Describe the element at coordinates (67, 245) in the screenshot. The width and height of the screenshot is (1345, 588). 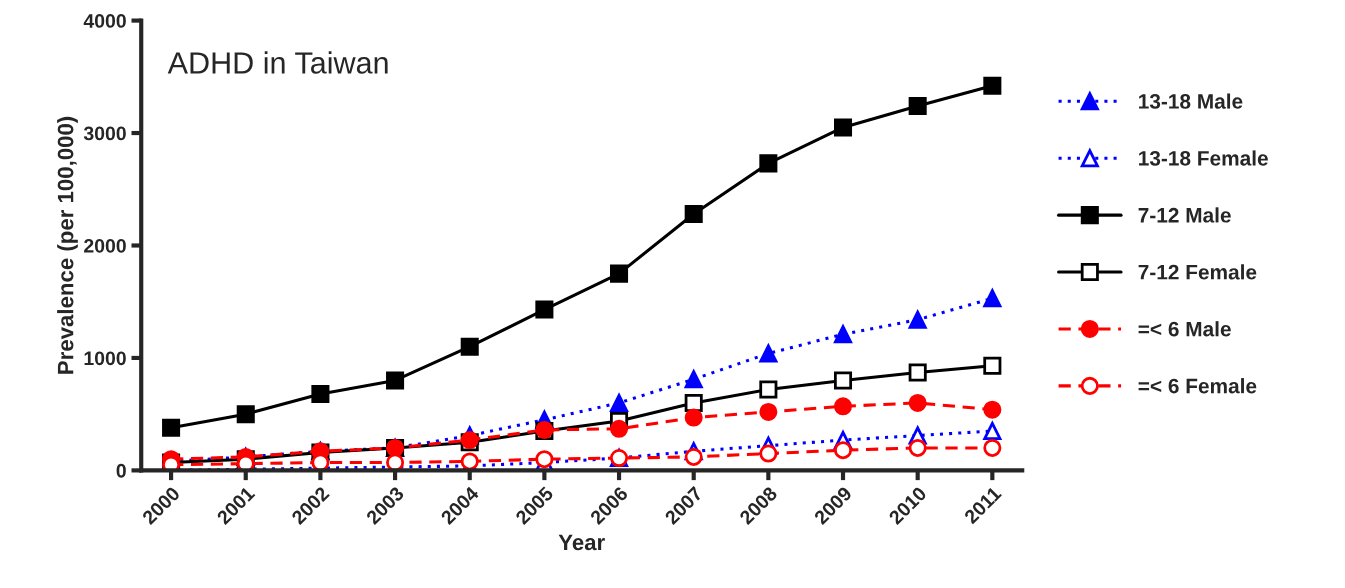
I see `y-axis-title: Prevalence (per 100,000)` at that location.